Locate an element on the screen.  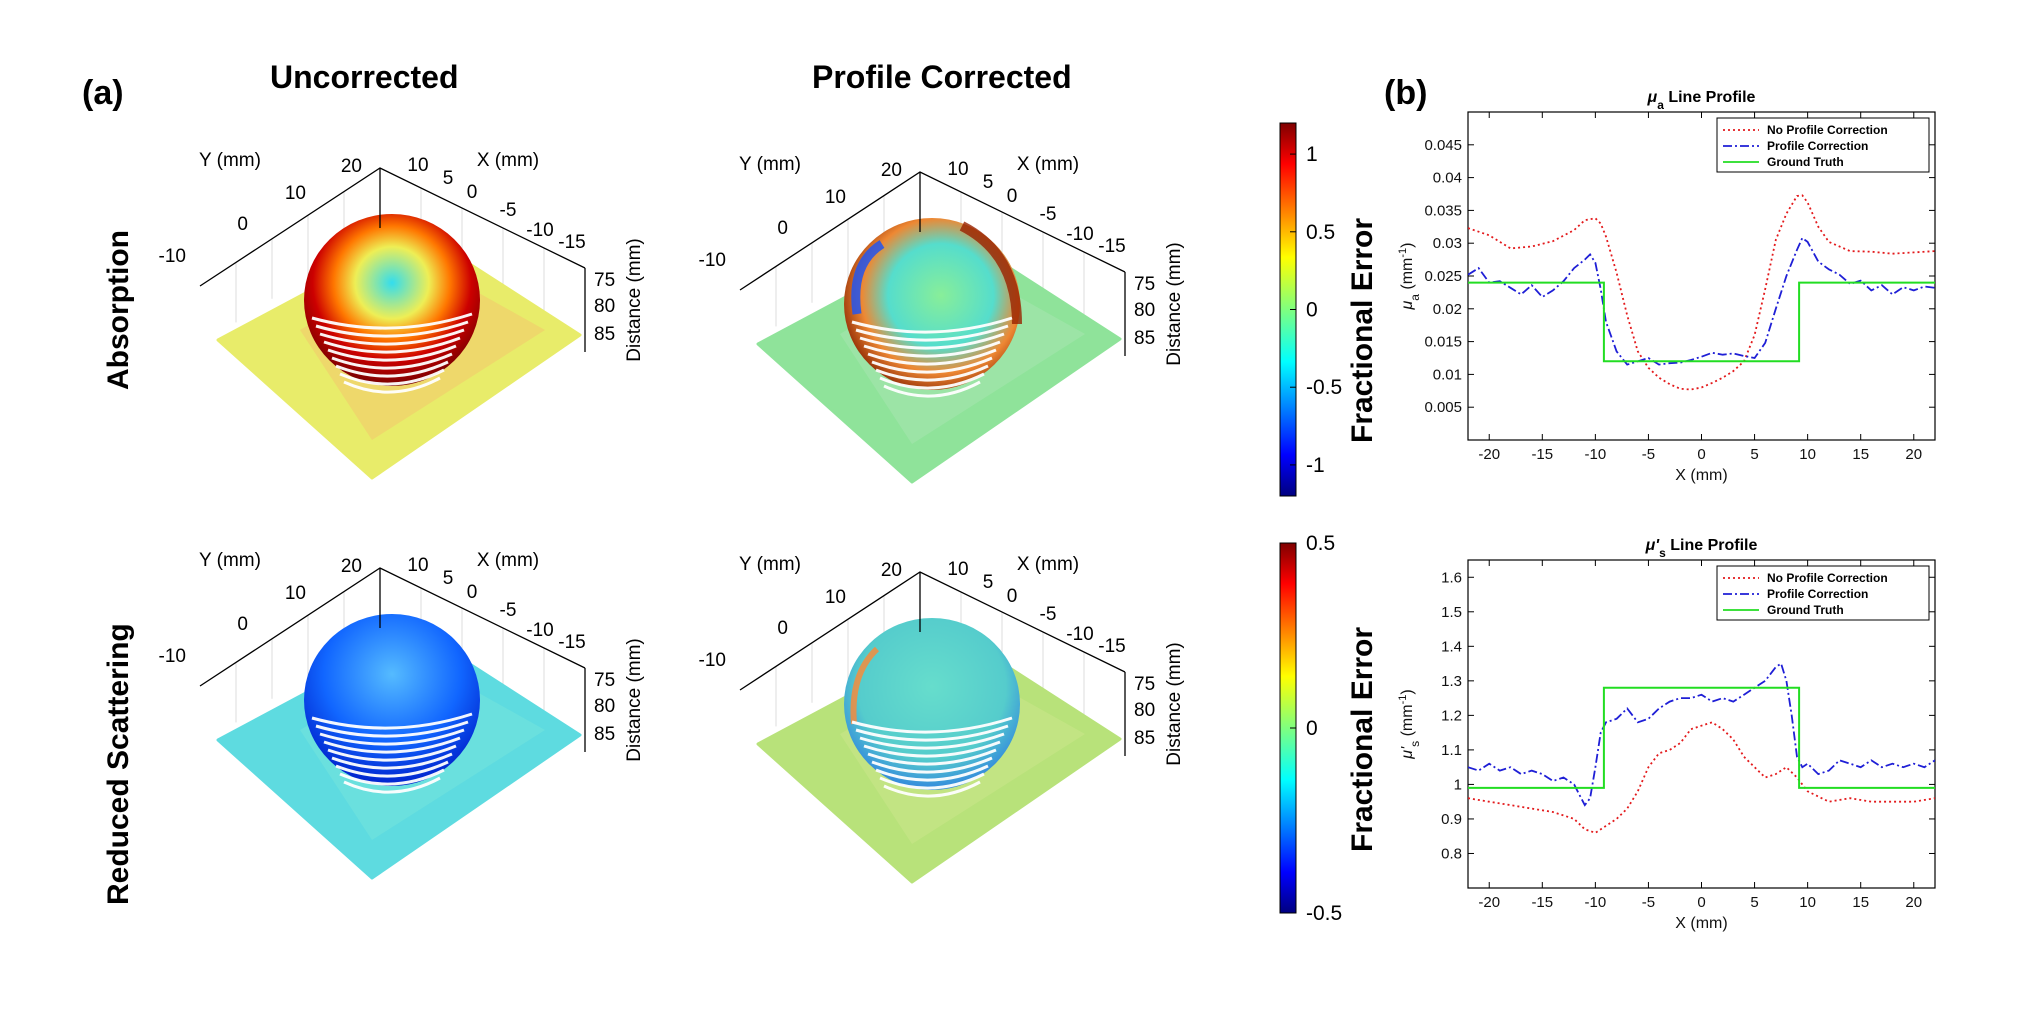
colorbar-absorption: 1 0.5 0 -0.5 -1 Fractional Error is located at coordinates (1329, 309).